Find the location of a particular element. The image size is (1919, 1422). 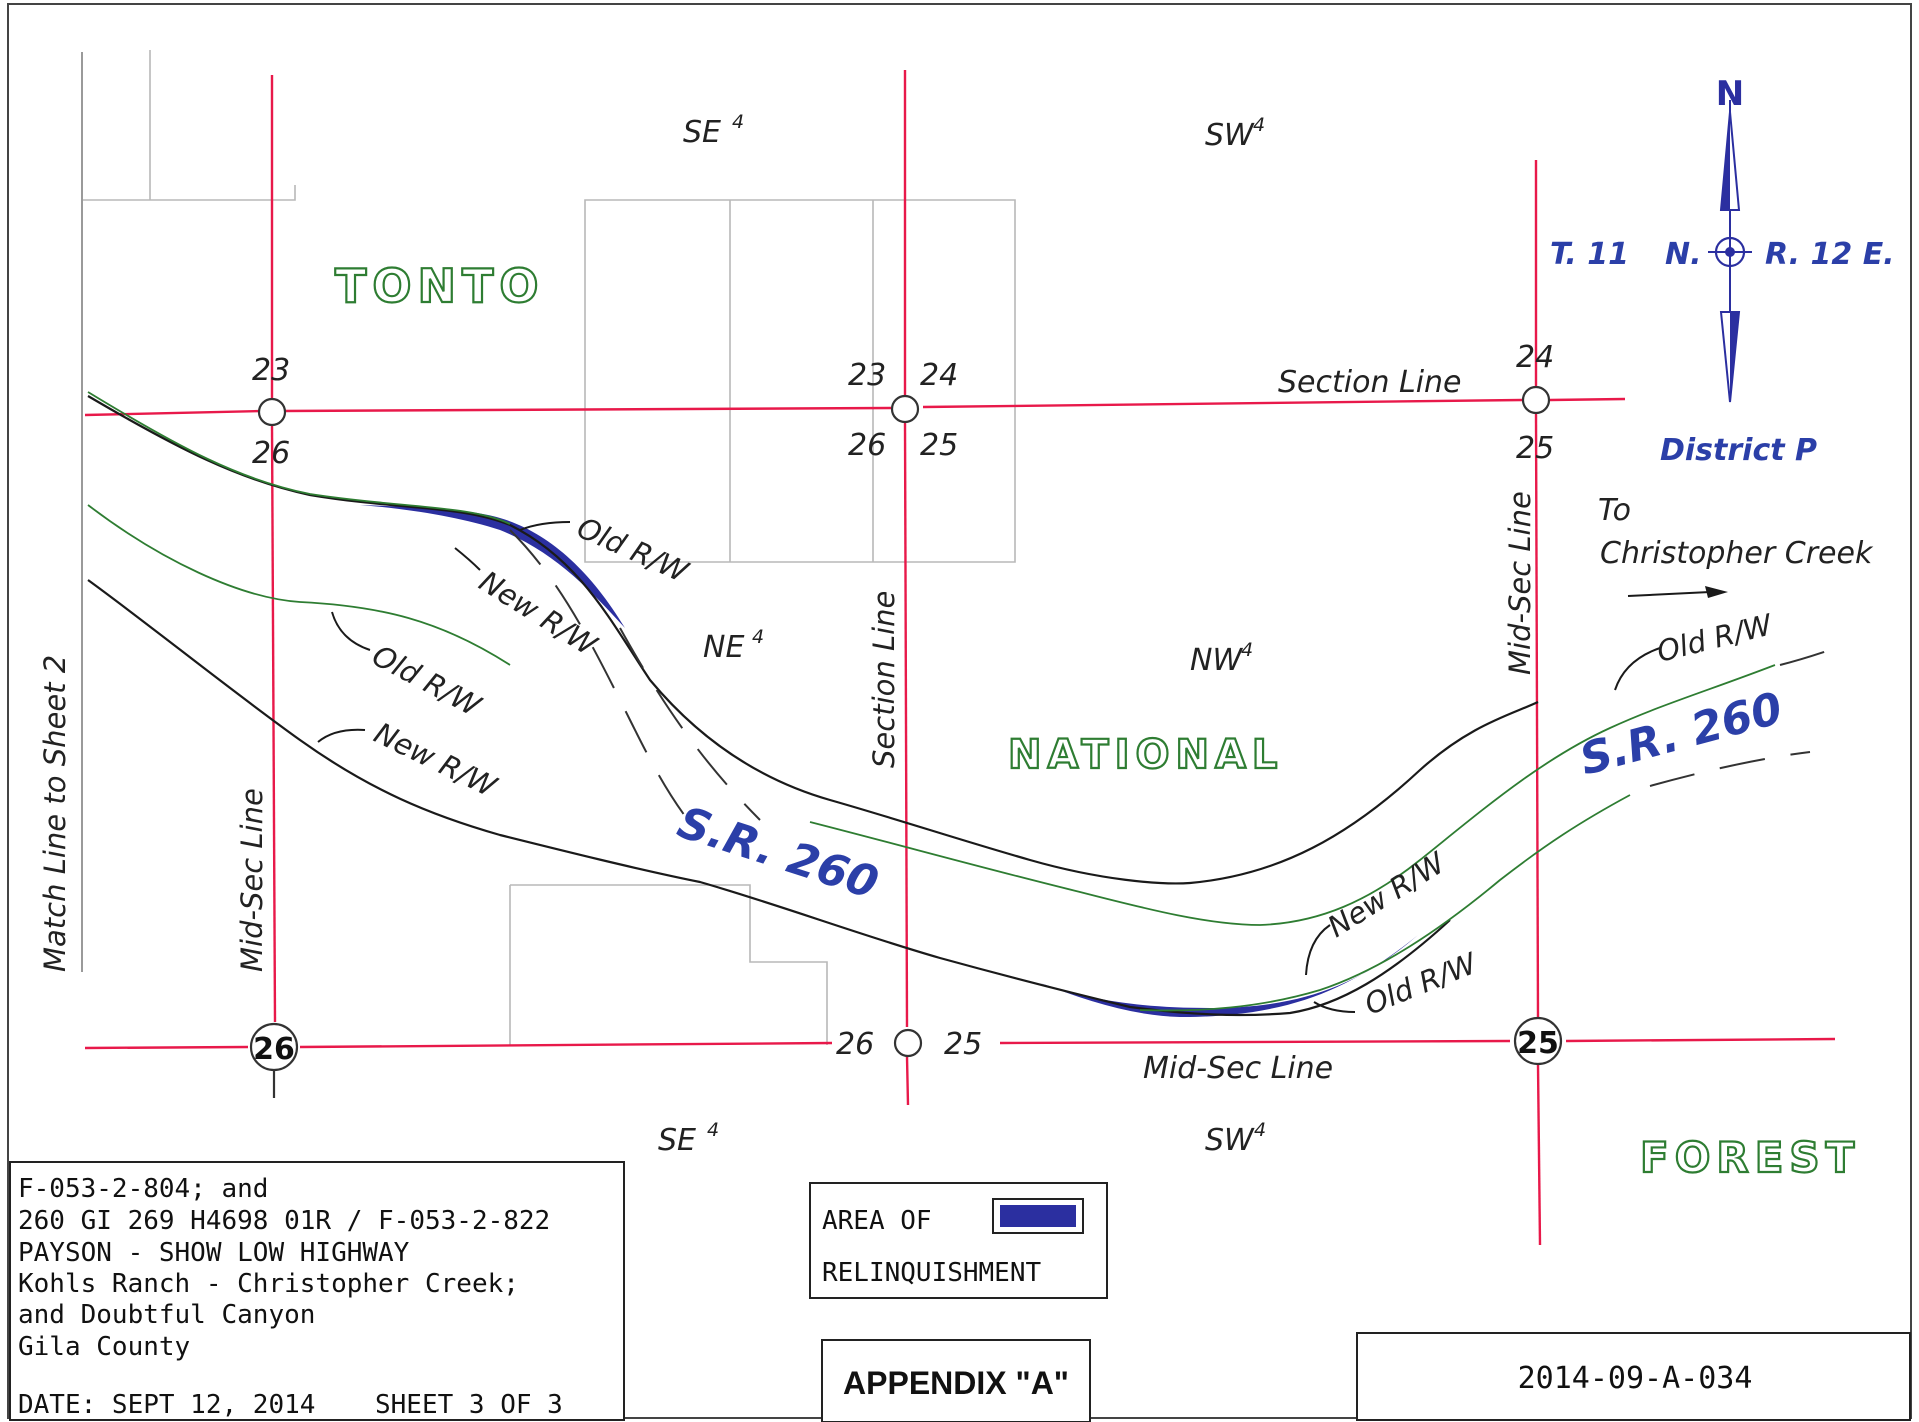

section-line-label-top: Section Line is located at coordinates (1370, 382).